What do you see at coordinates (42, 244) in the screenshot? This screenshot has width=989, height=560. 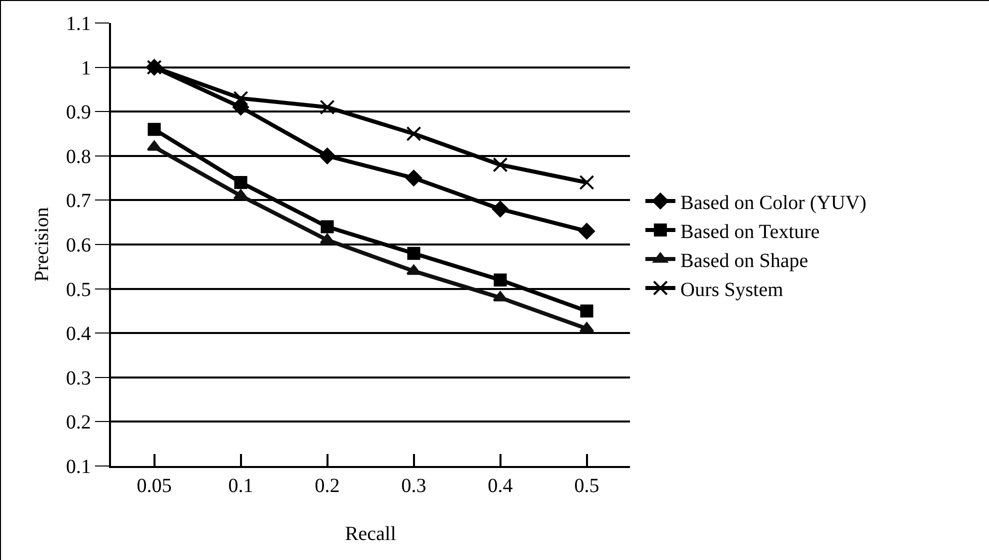 I see `y-axis-title: Precision` at bounding box center [42, 244].